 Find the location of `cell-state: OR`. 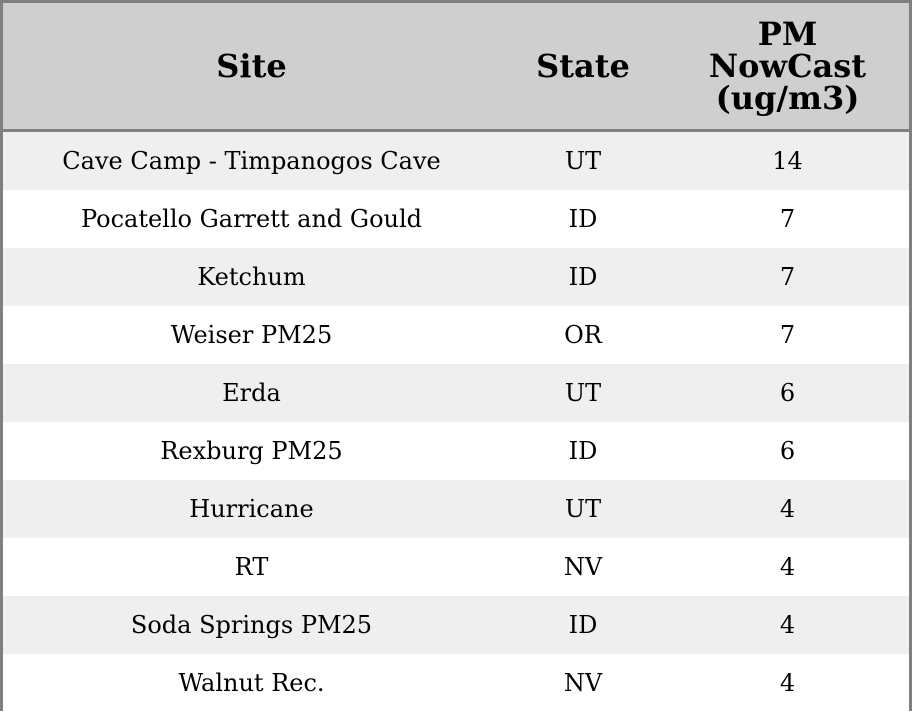

cell-state: OR is located at coordinates (583, 335).